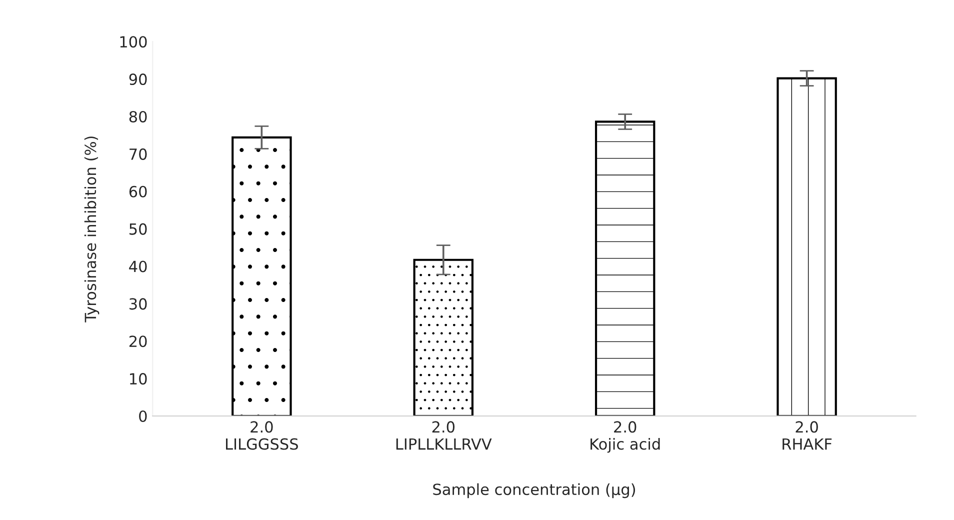  What do you see at coordinates (138, 80) in the screenshot?
I see `y-tick-label: 90` at bounding box center [138, 80].